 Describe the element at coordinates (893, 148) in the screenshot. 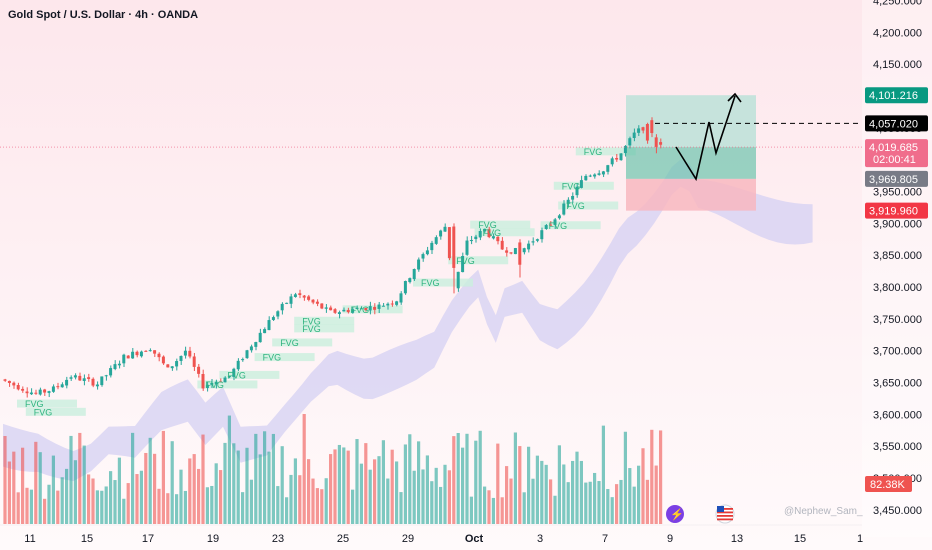

I see `price-tag-label: 4,019.685` at that location.